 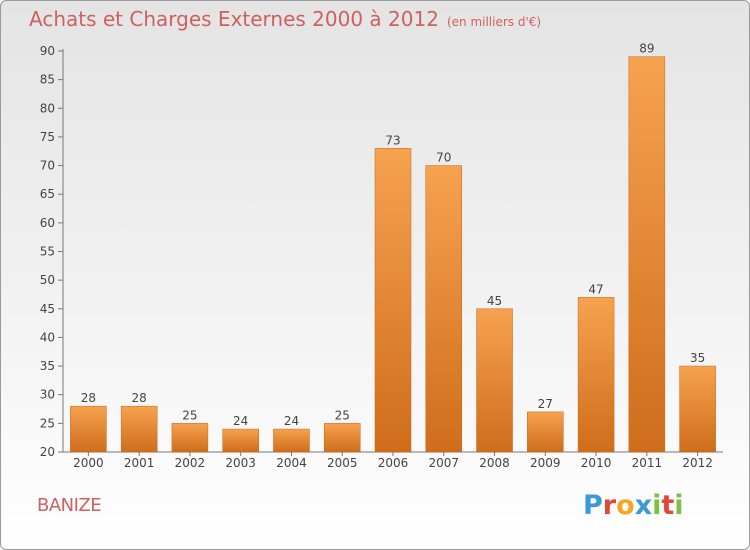 I want to click on logo-letter: r, so click(x=609, y=505).